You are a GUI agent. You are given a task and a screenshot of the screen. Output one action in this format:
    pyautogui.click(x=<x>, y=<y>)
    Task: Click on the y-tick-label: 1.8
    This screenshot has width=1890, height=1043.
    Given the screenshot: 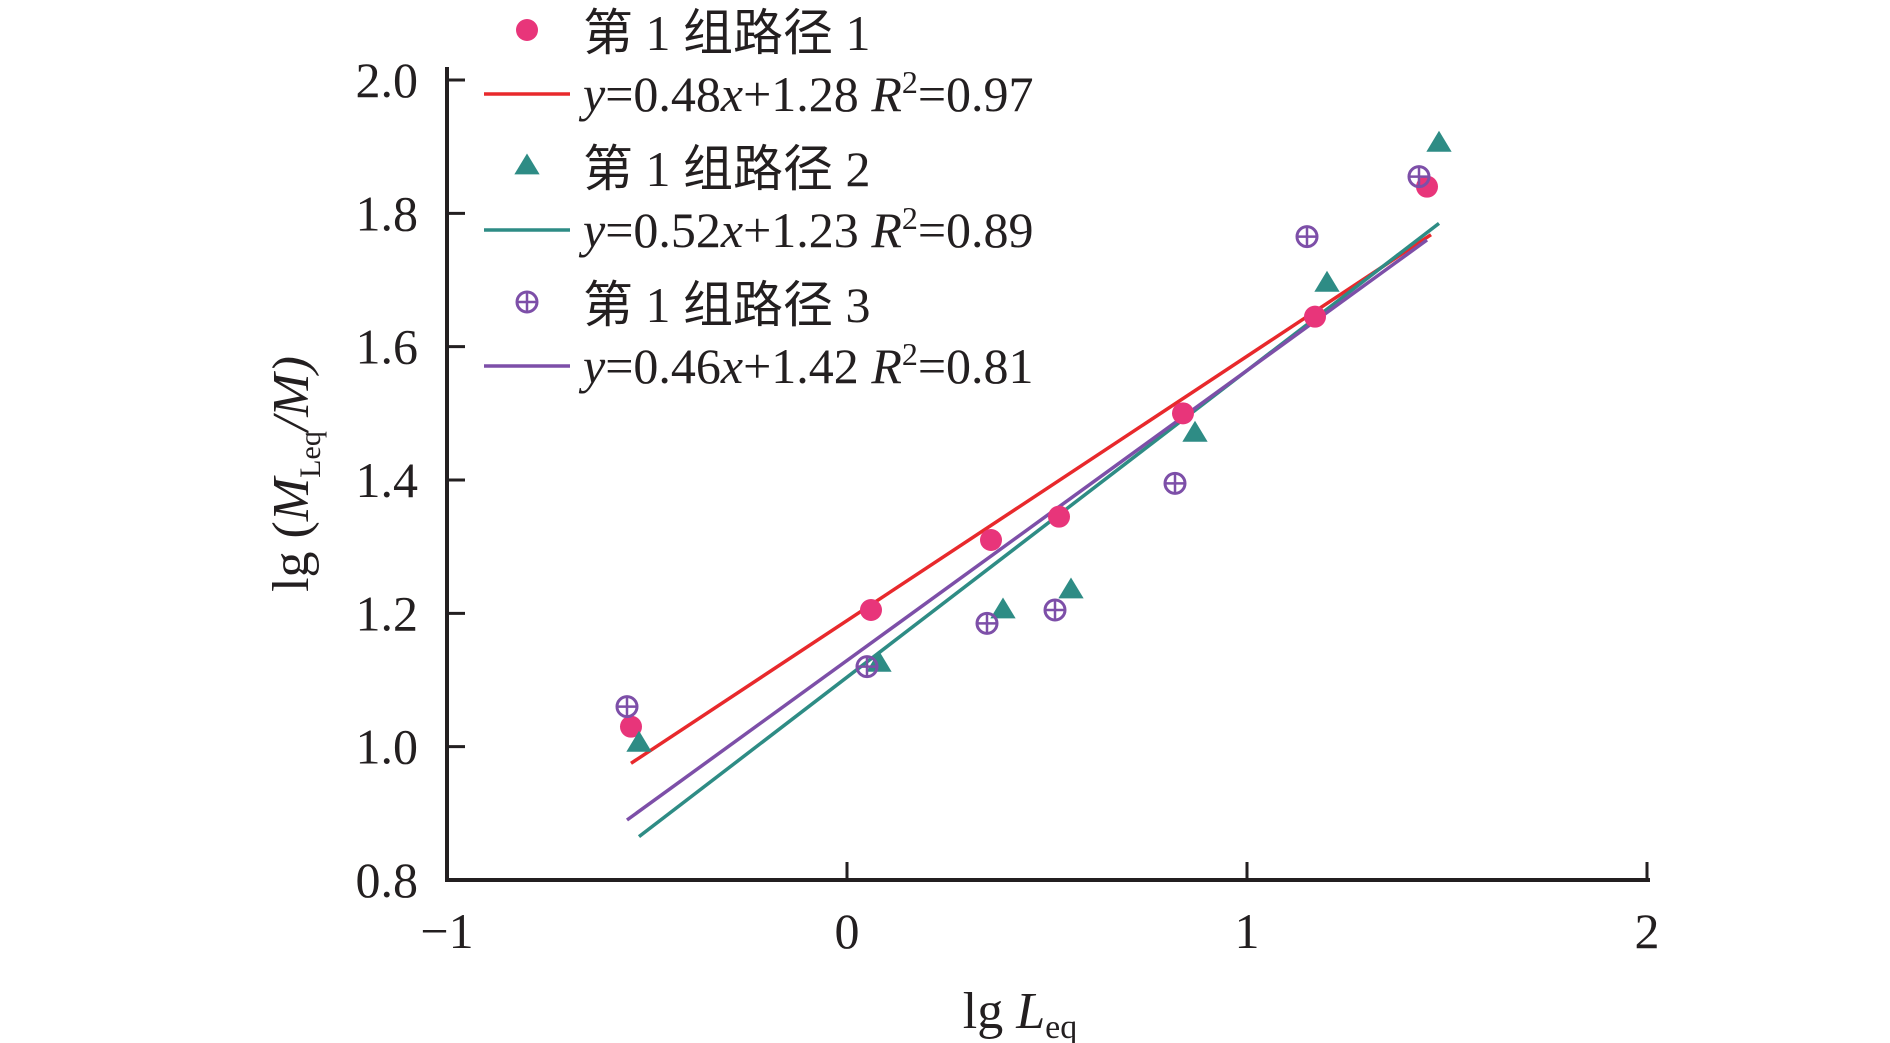 What is the action you would take?
    pyautogui.click(x=387, y=213)
    